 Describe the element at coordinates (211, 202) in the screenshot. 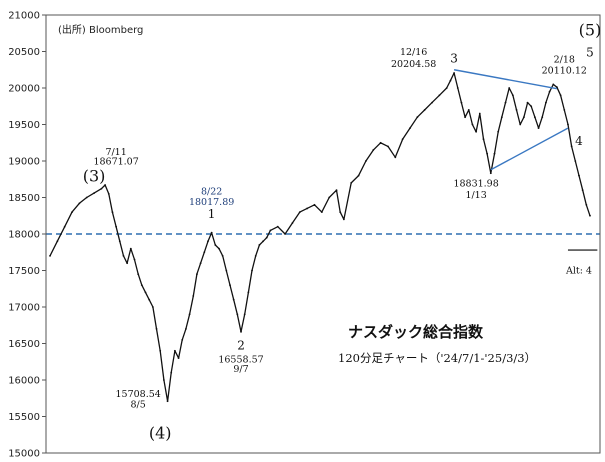

I see `annotation-aug22-value: 18017.89` at that location.